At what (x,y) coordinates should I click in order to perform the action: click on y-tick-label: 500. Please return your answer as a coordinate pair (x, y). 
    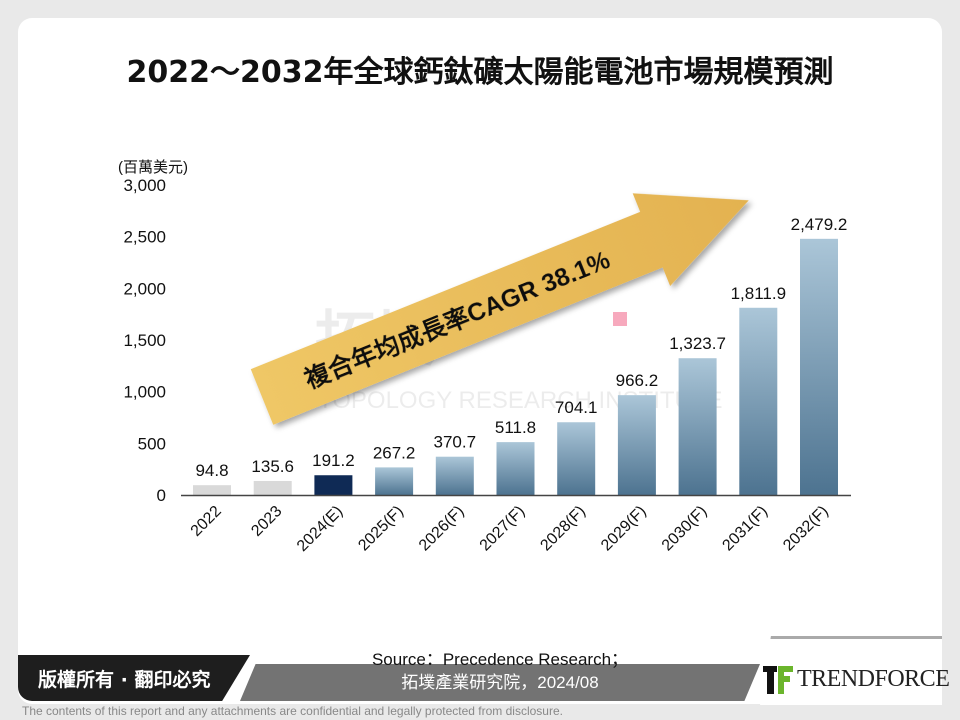
    Looking at the image, I should click on (152, 443).